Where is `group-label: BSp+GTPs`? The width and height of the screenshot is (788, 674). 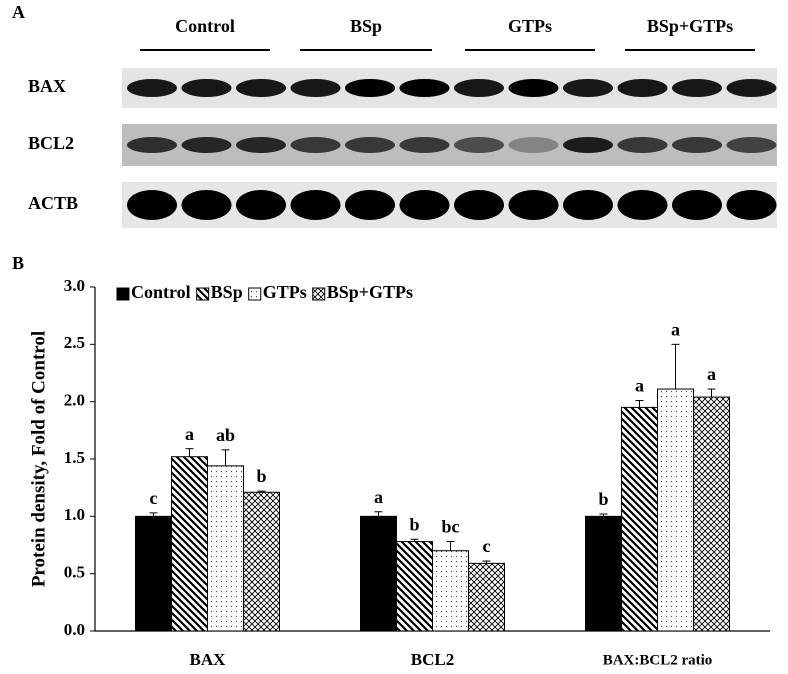
group-label: BSp+GTPs is located at coordinates (690, 26).